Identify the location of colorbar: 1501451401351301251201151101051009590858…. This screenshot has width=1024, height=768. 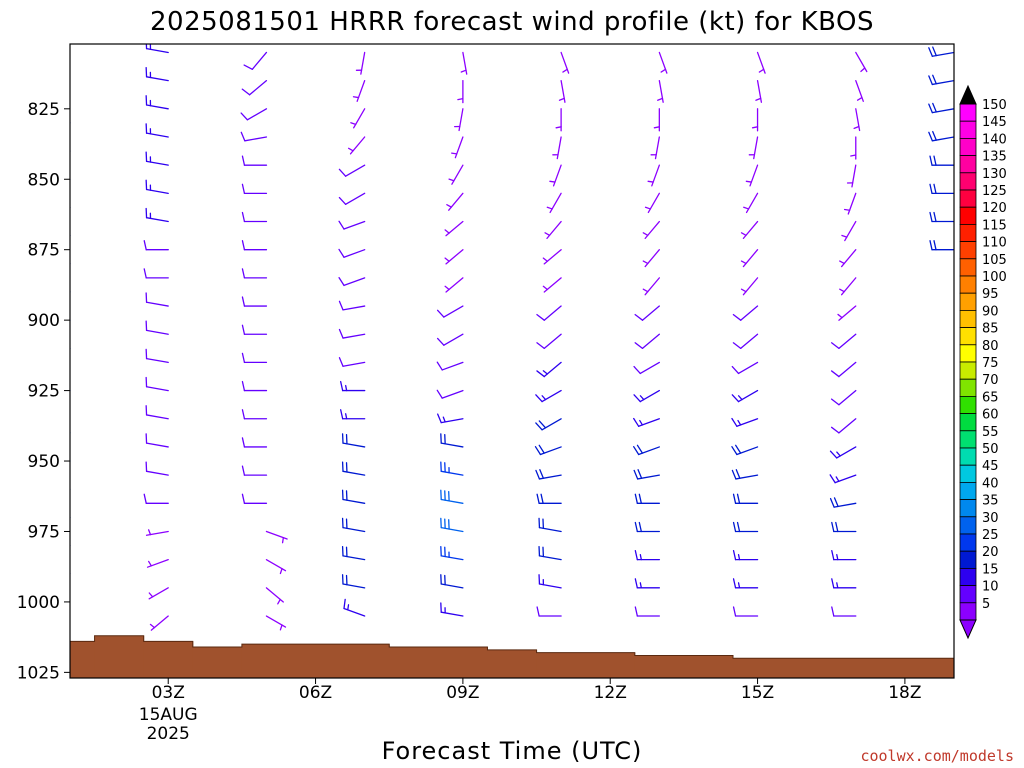
(983, 362).